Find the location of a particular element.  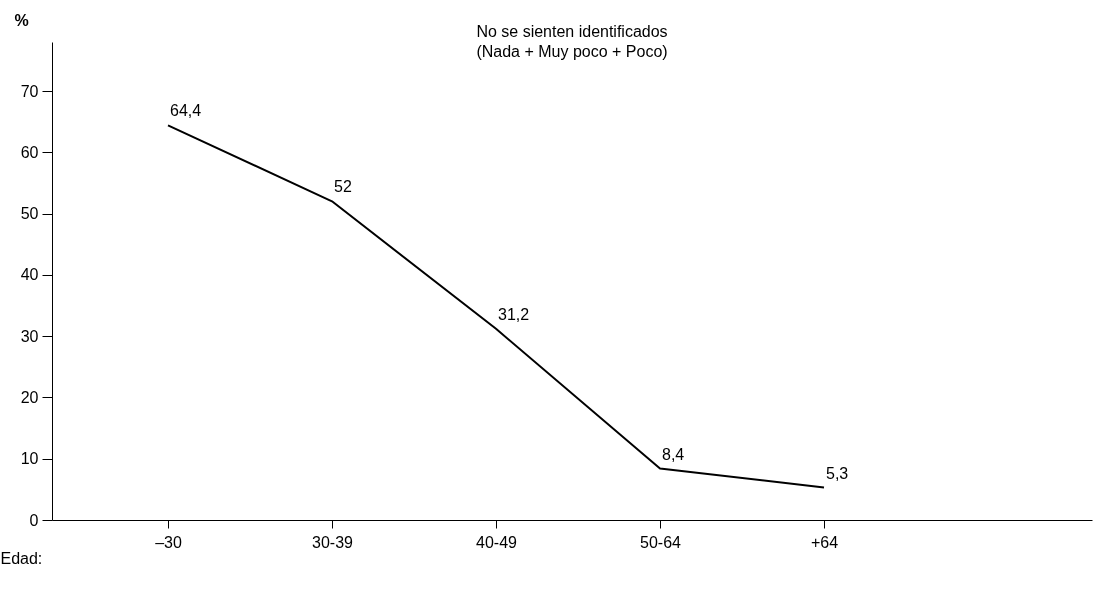

y-tick-label: 10 is located at coordinates (29, 459).